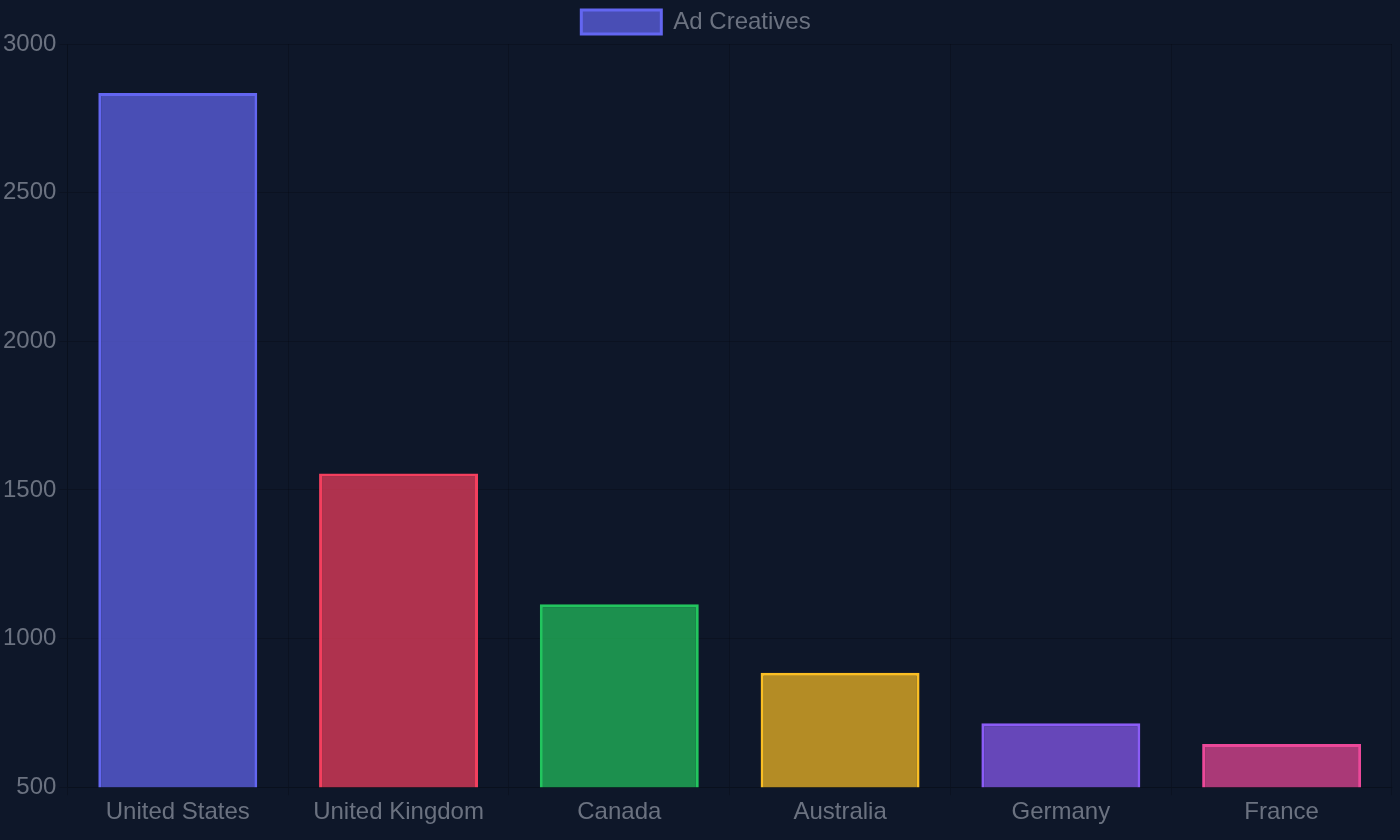 Image resolution: width=1400 pixels, height=840 pixels. Describe the element at coordinates (840, 811) in the screenshot. I see `x-tick-label: Australia` at that location.